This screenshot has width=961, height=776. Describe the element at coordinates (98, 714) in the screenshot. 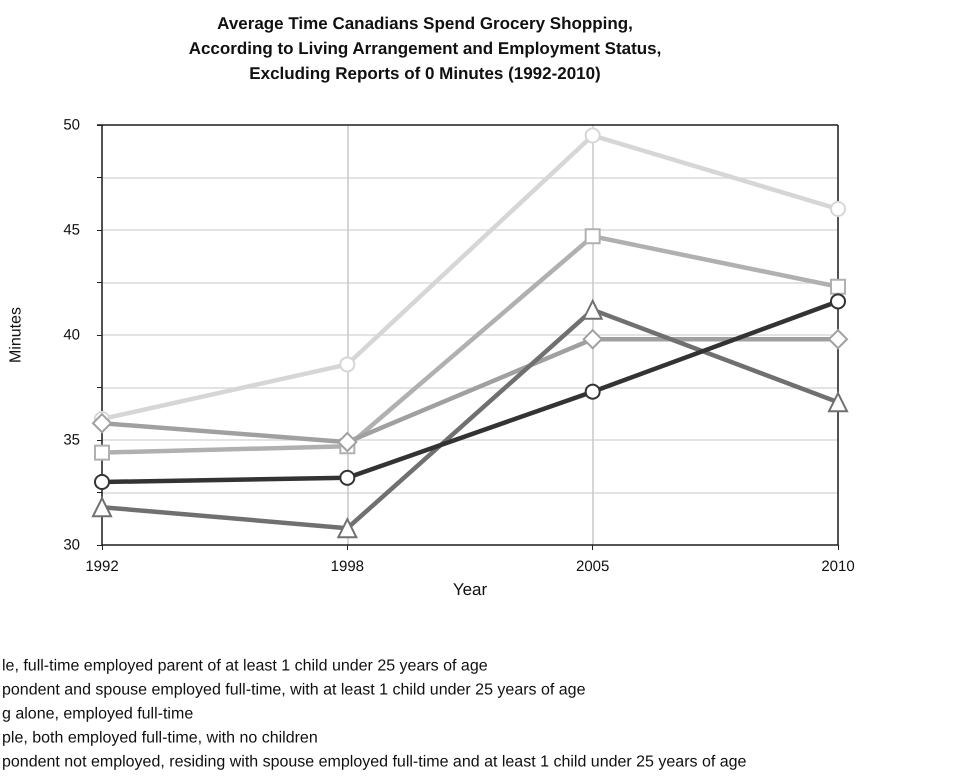

I see `text: g alone, employed full-time` at that location.